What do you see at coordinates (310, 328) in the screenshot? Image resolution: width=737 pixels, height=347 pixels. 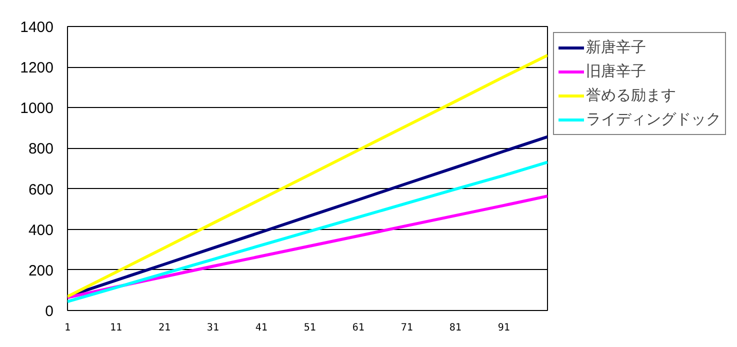 I see `x-tick-label: 51` at bounding box center [310, 328].